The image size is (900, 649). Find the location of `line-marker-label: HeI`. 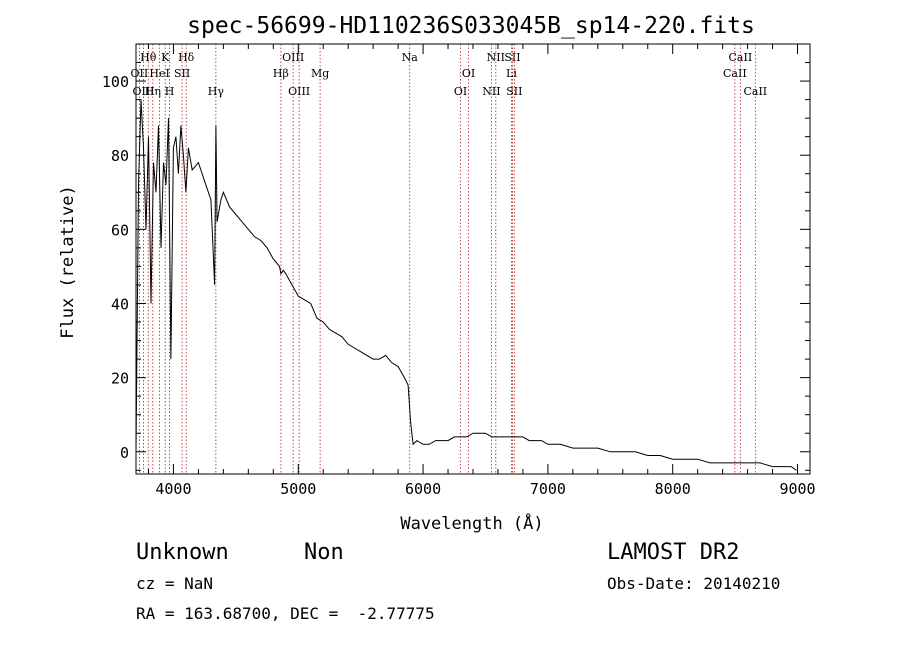

line-marker-label: HeI is located at coordinates (159, 73).